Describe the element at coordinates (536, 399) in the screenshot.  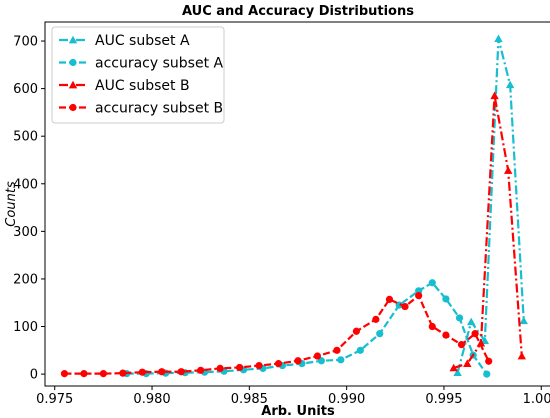
I see `x-tick-label: 1.000` at that location.